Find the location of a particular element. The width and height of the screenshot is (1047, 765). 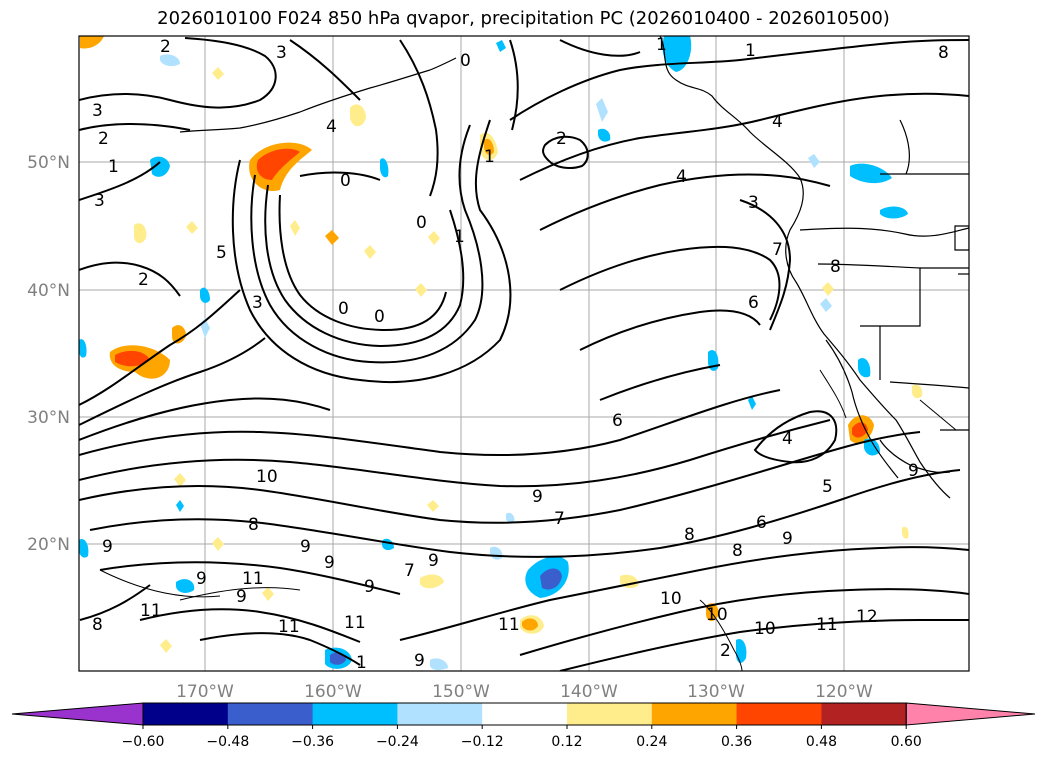

colorbar-tick-label: 0.24 is located at coordinates (651, 742).